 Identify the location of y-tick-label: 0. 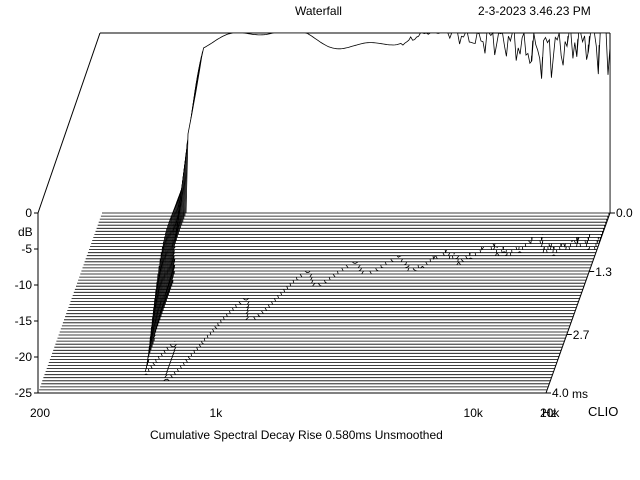
(28, 213).